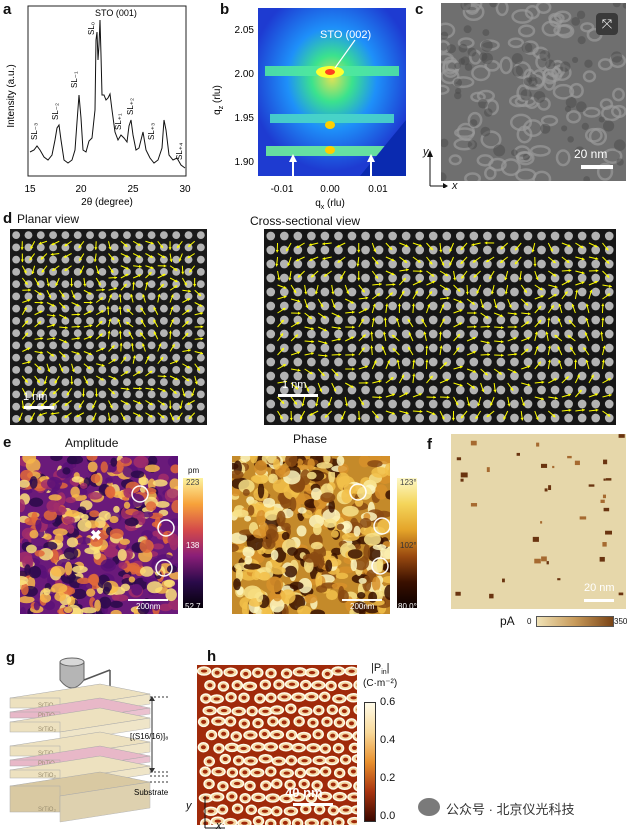 This screenshot has width=629, height=834. I want to click on peak-label-sto: STO (001), so click(116, 13).